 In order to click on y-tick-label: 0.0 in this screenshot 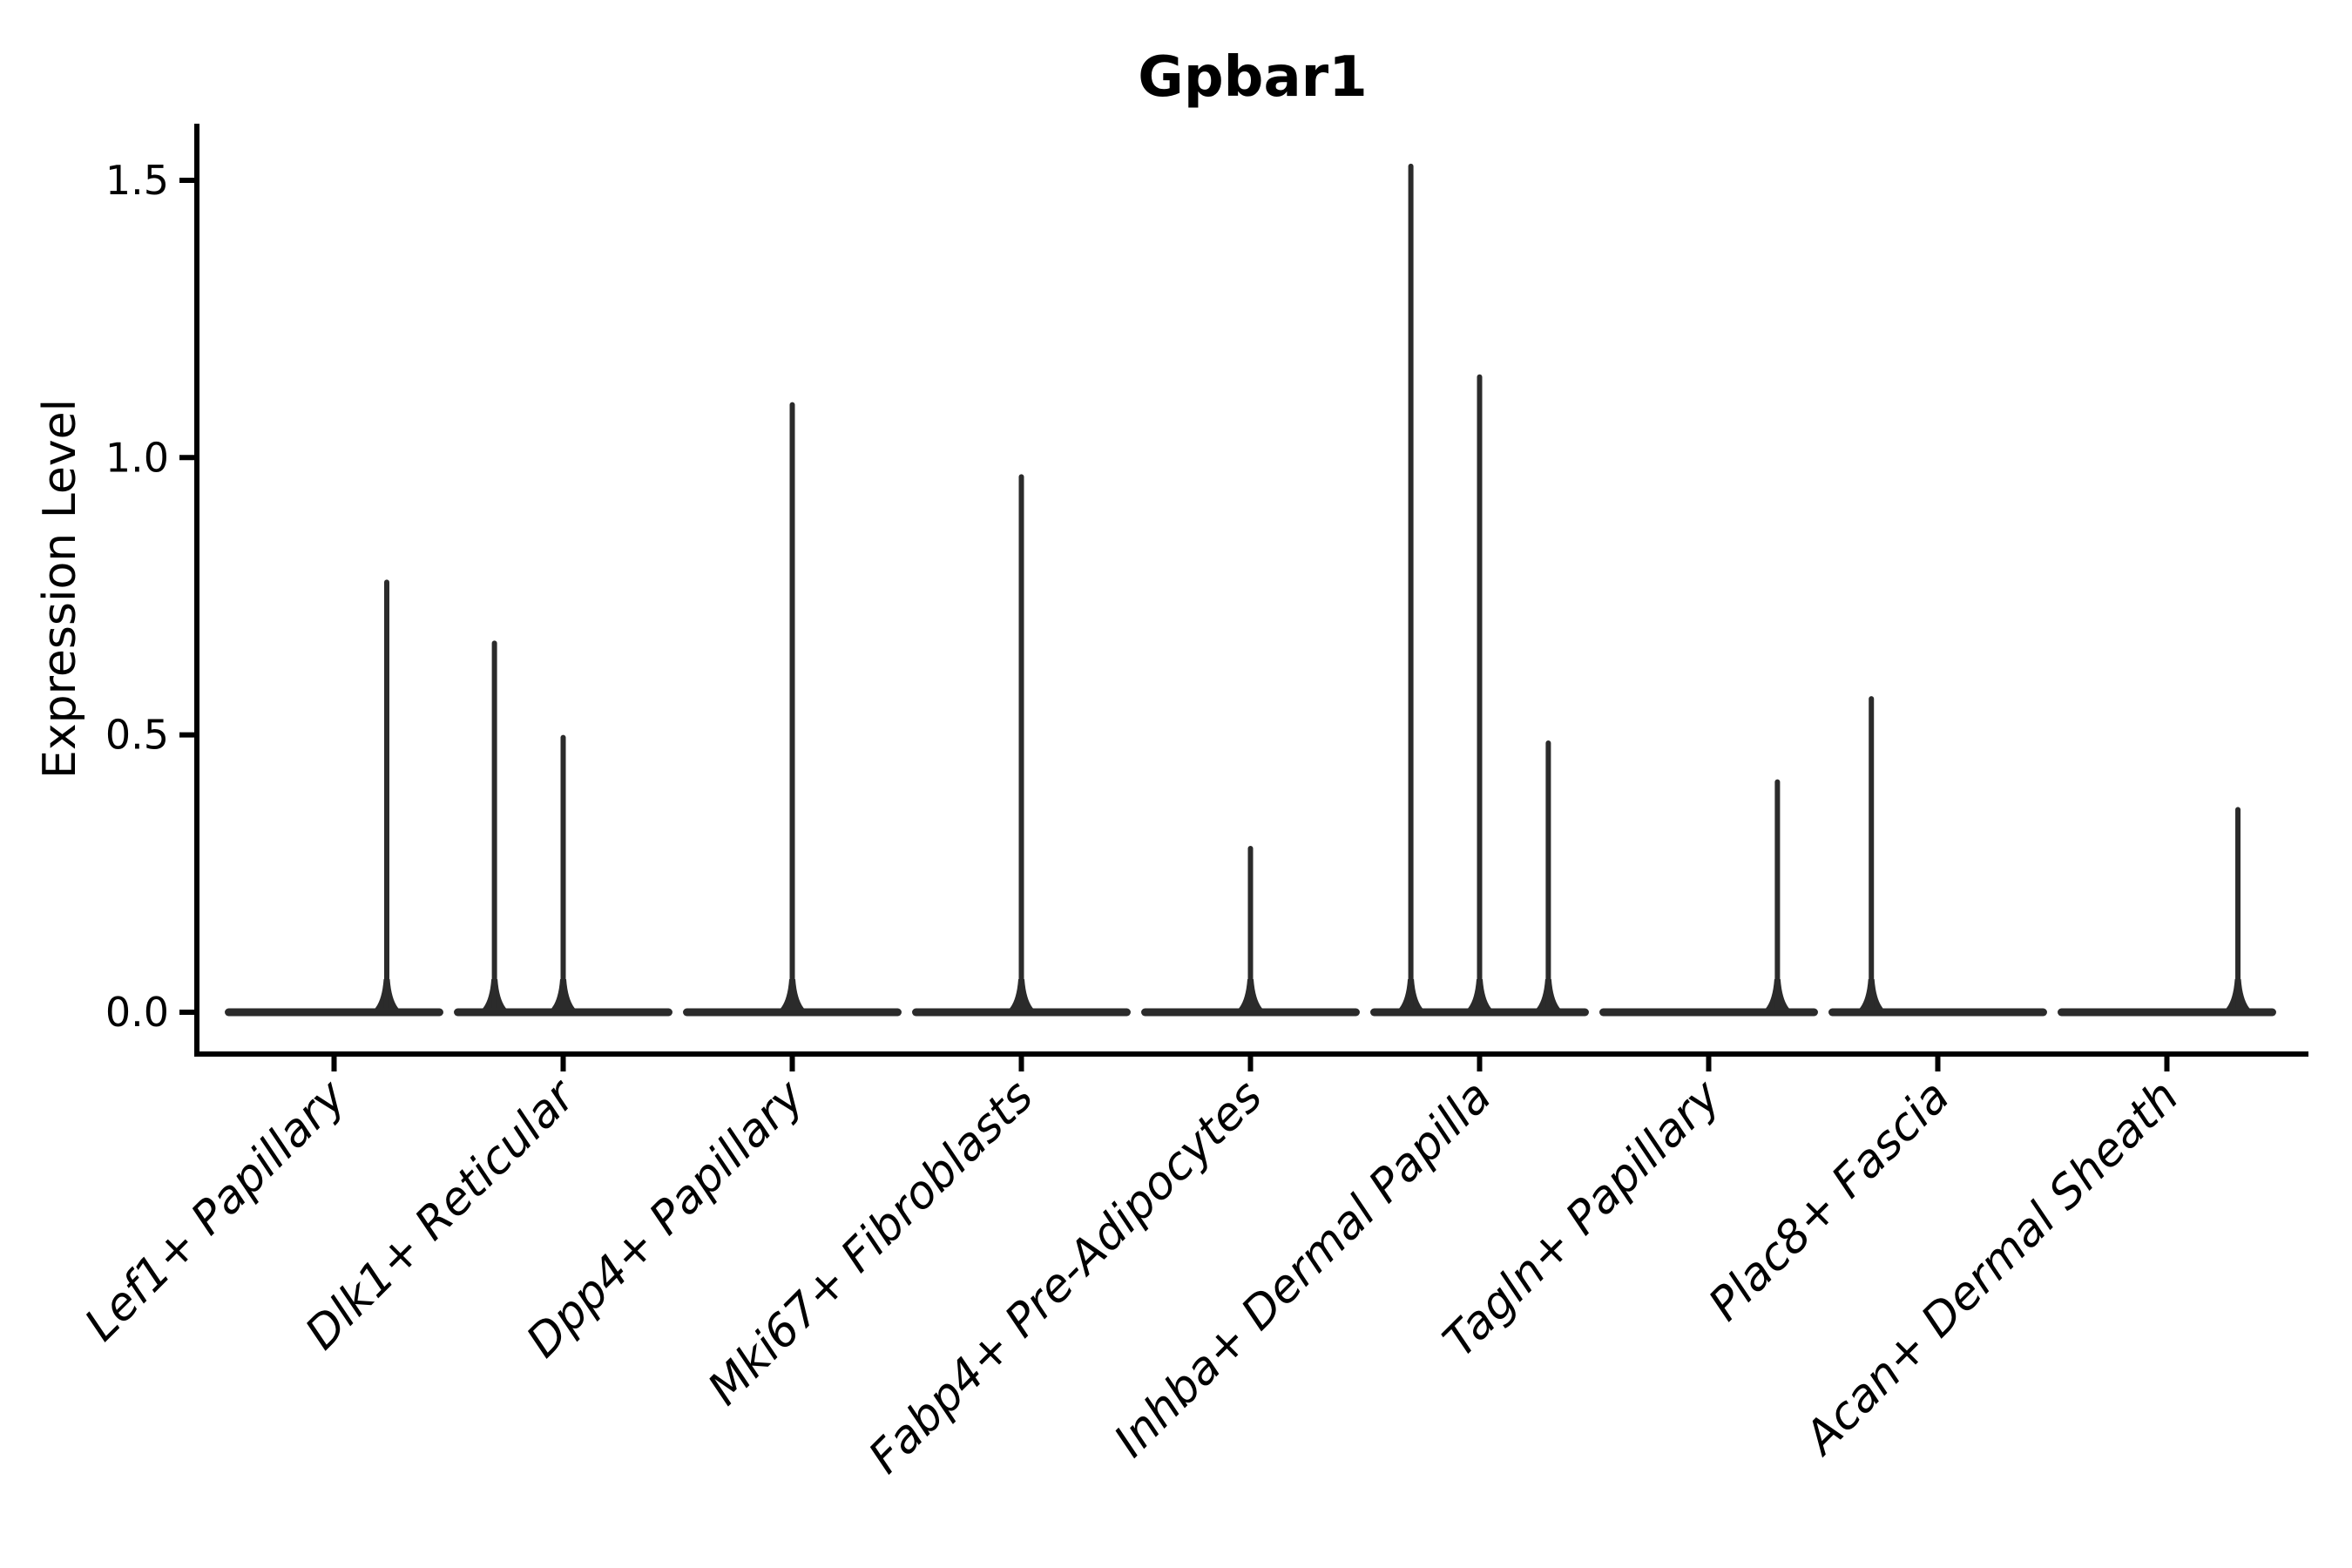, I will do `click(137, 1013)`.